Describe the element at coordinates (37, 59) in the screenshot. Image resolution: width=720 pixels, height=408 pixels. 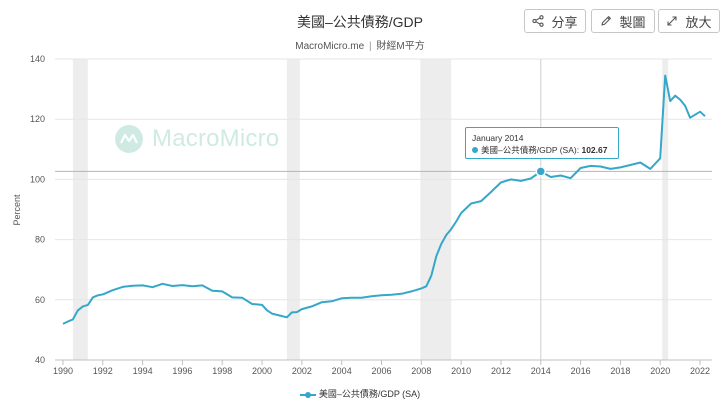
I see `y-tick-label-140: 140` at that location.